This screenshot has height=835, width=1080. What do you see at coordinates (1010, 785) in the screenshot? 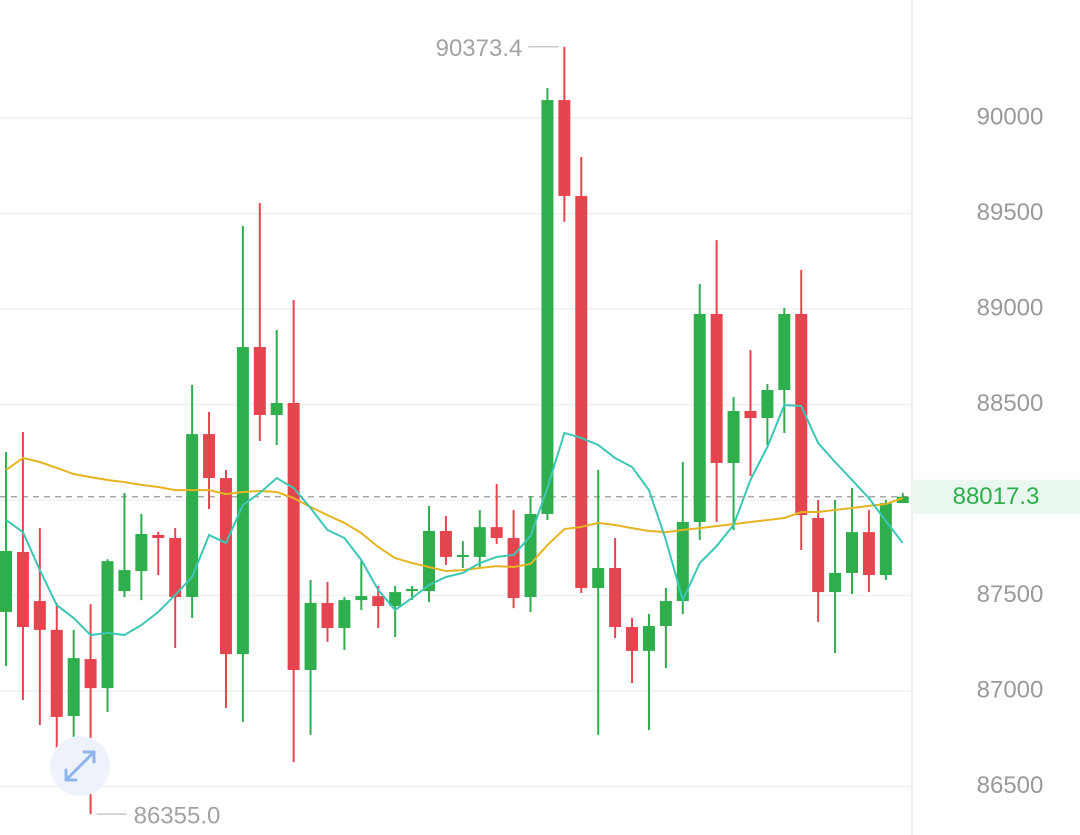
I see `y-tick-label: 86500` at bounding box center [1010, 785].